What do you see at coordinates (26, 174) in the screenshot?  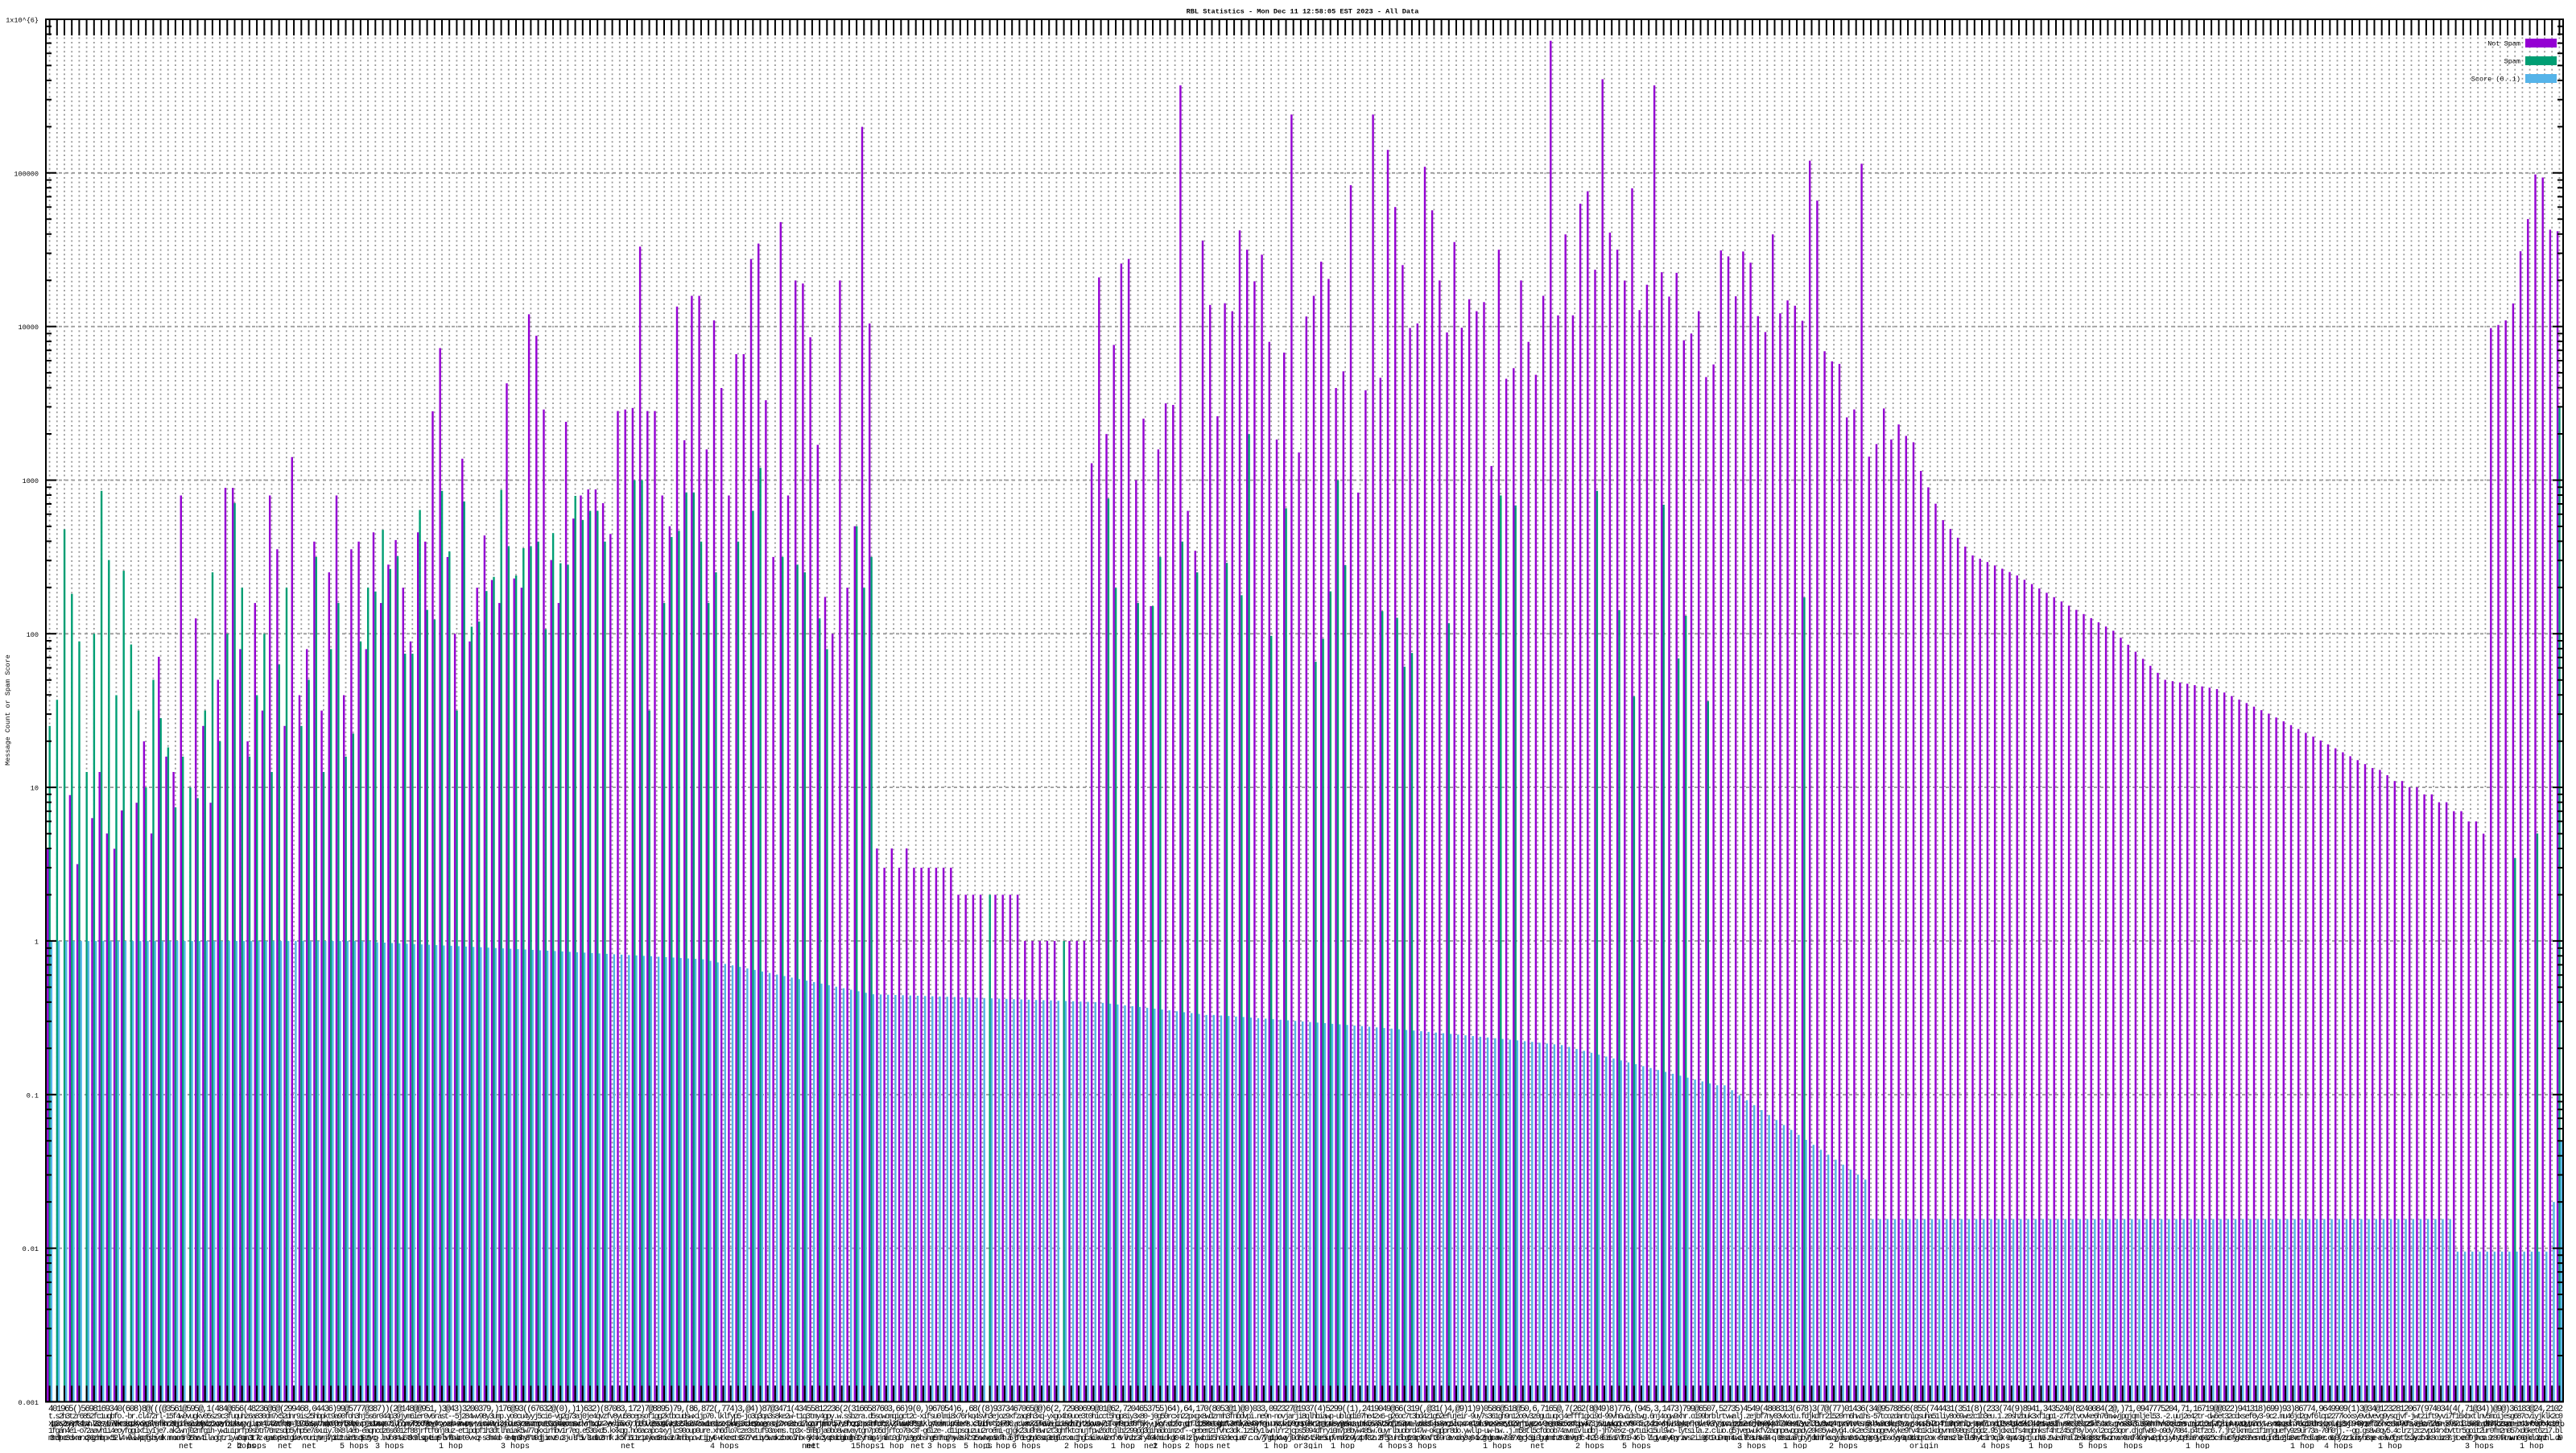 I see `svg-text: 100000` at bounding box center [26, 174].